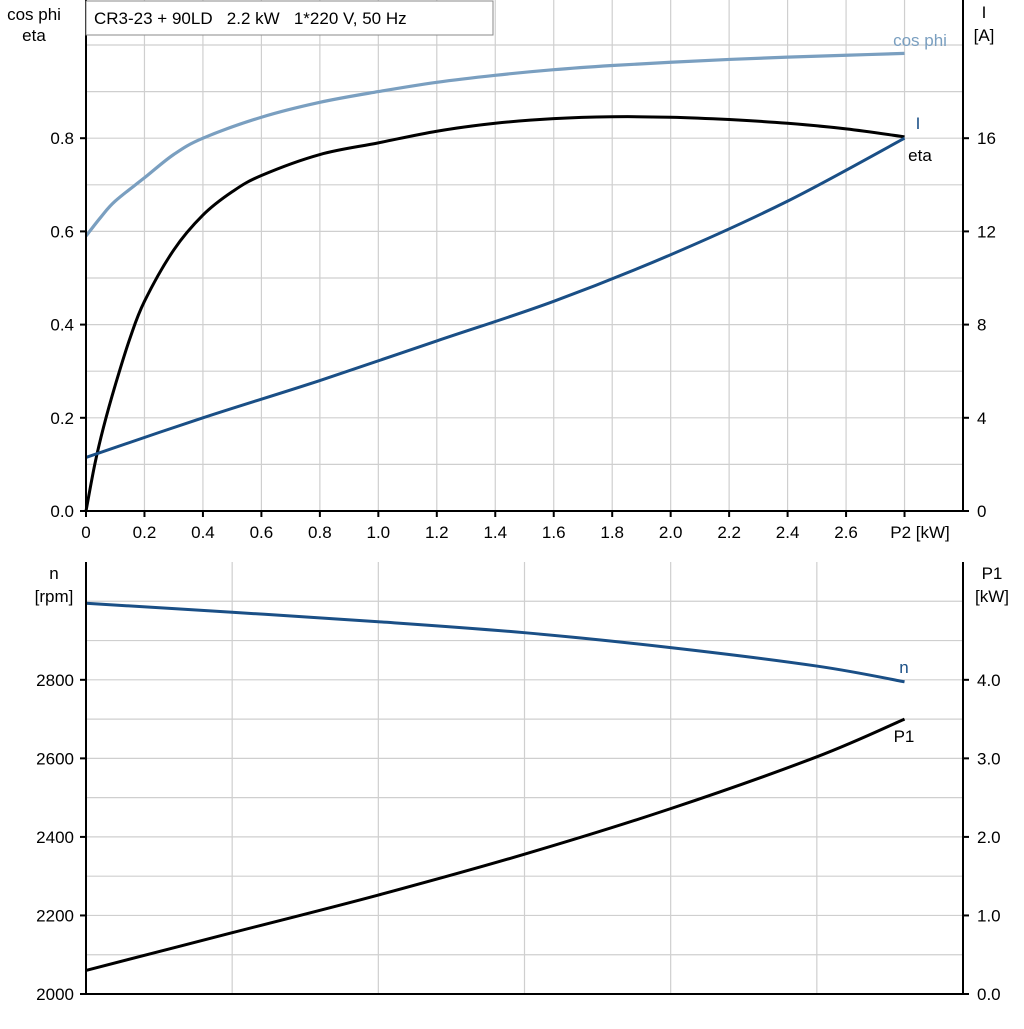 The height and width of the screenshot is (1029, 1024). Describe the element at coordinates (989, 994) in the screenshot. I see `y-tick-label-right: 0.0` at that location.